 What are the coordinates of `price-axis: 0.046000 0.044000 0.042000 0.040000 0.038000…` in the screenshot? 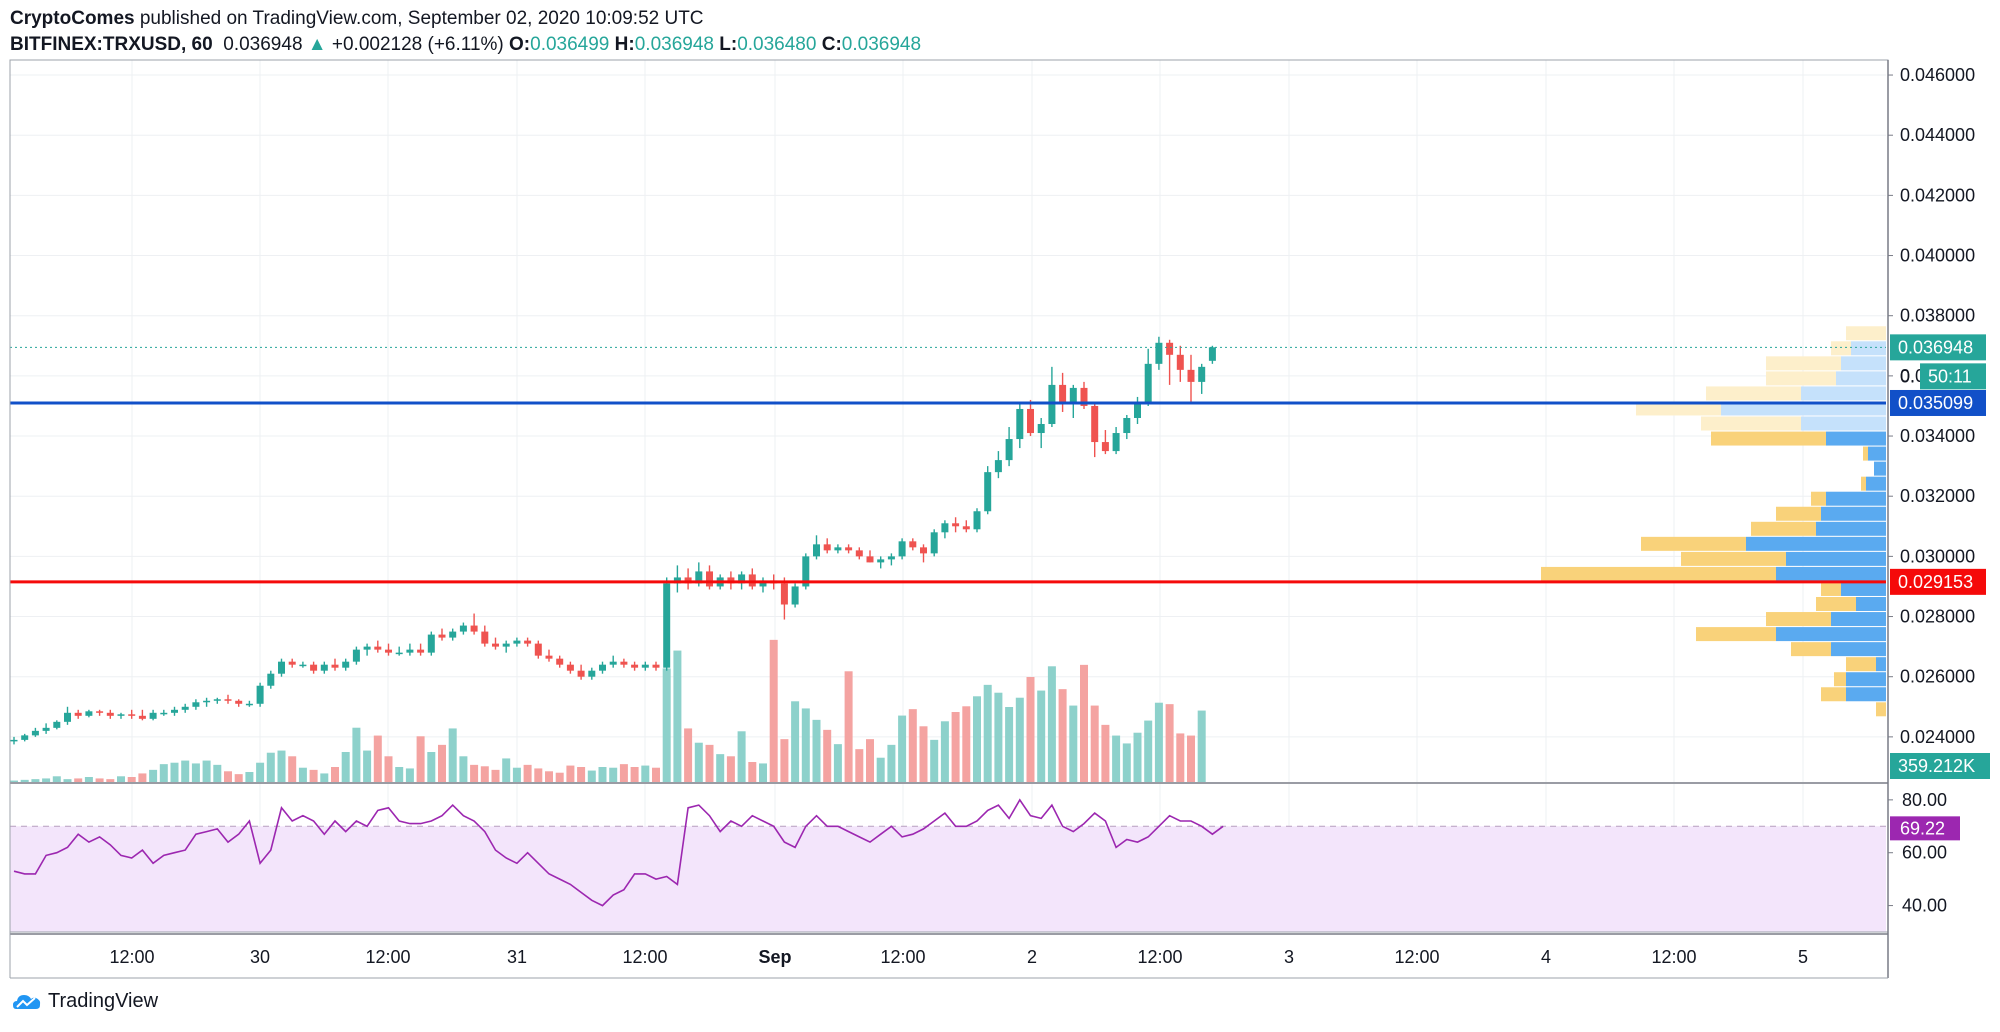 It's located at (1931, 406).